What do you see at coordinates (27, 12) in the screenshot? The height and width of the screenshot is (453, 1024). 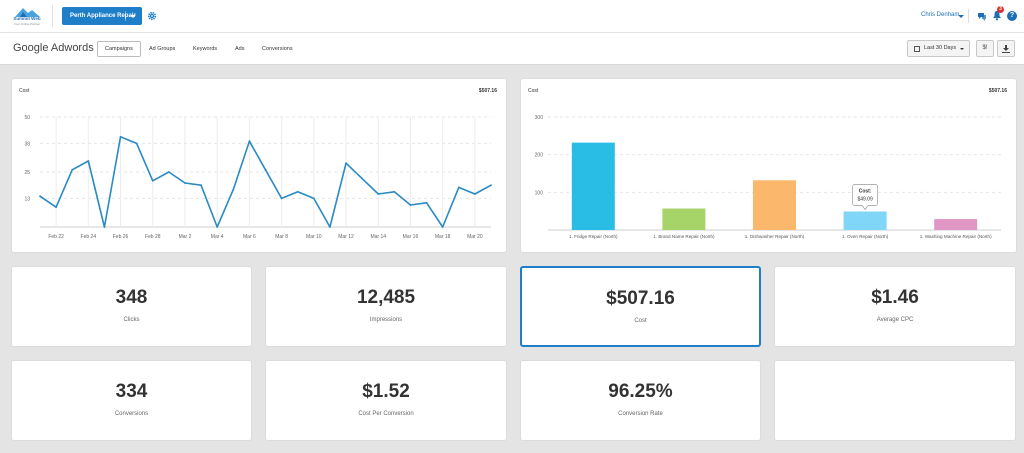 I see `logo-mountain-icon` at bounding box center [27, 12].